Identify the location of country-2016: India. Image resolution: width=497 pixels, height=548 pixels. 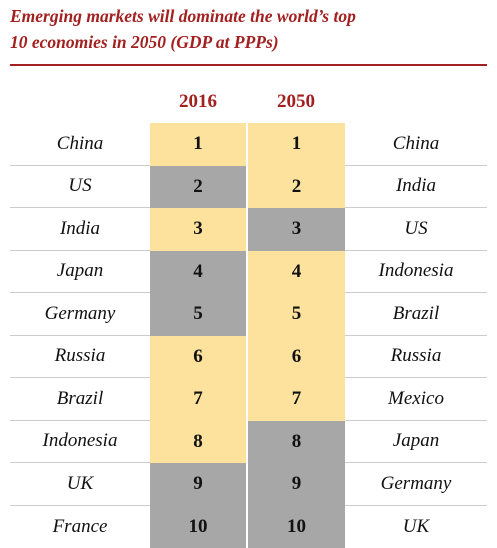
(80, 229).